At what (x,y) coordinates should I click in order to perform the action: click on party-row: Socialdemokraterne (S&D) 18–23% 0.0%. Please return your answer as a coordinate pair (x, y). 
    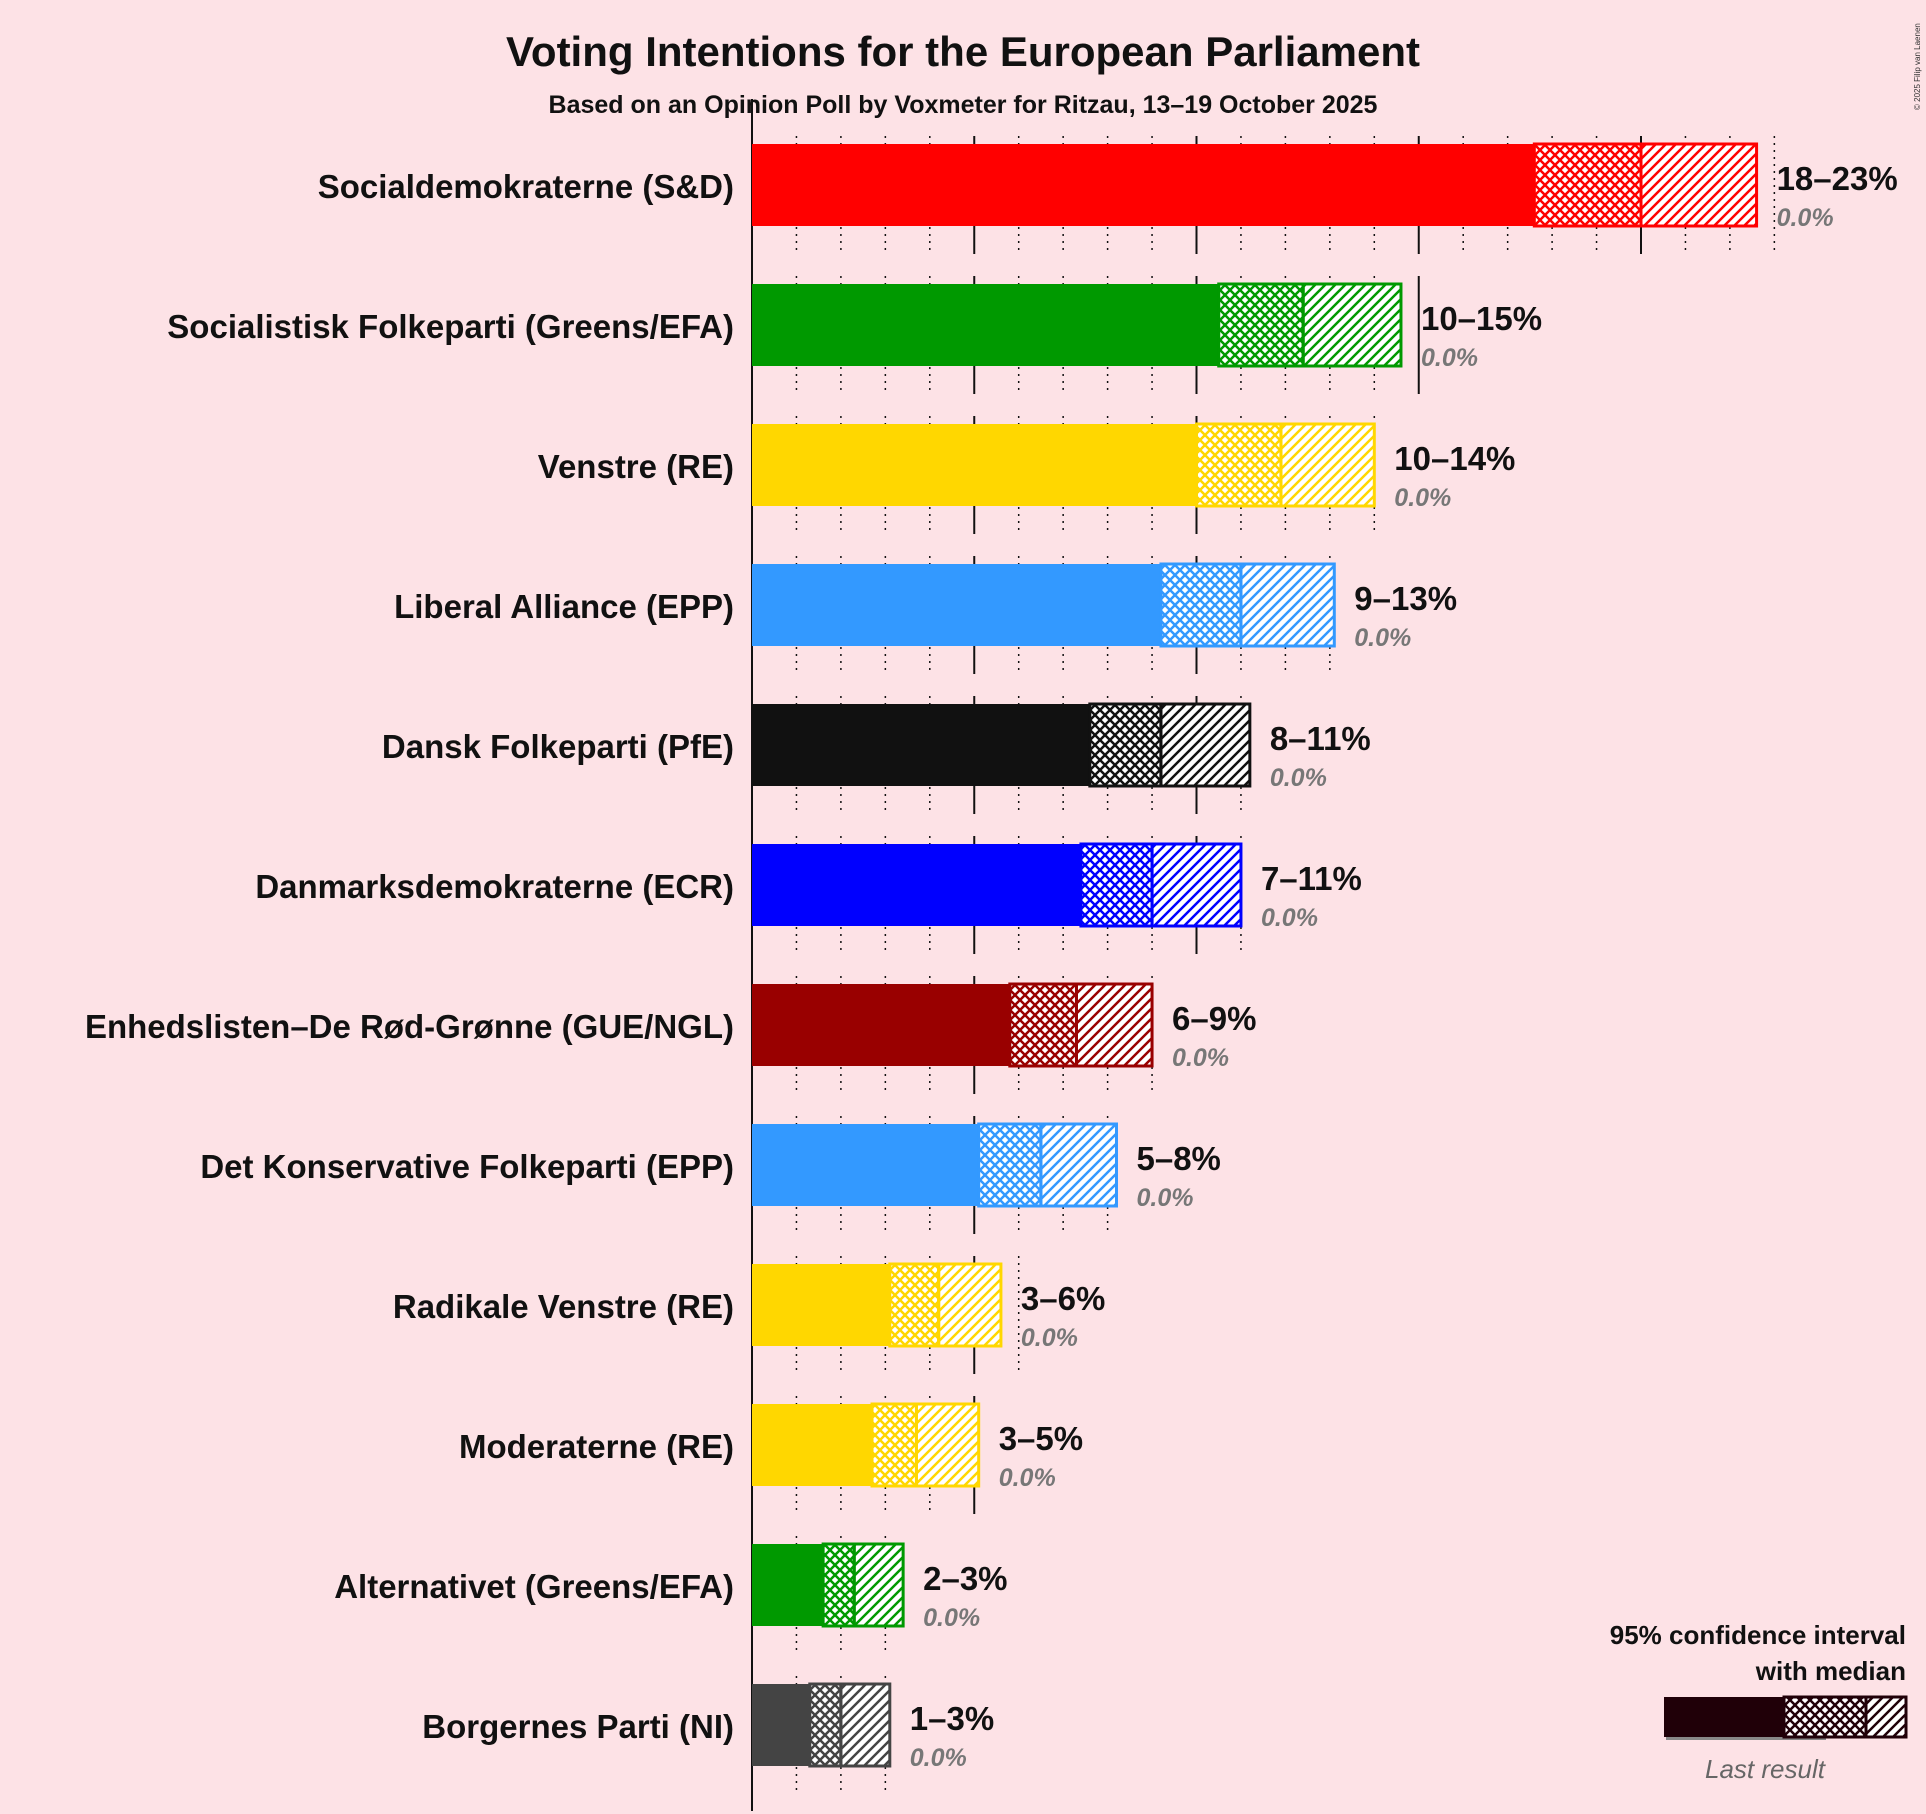
    Looking at the image, I should click on (1108, 195).